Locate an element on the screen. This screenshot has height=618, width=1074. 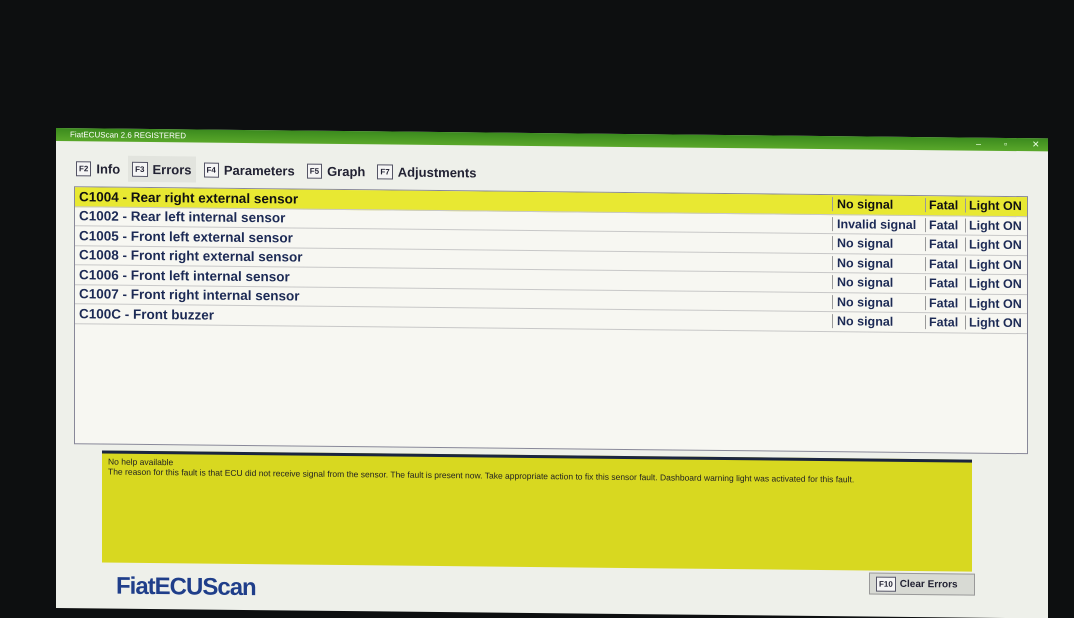
tab-info: F2 Info is located at coordinates (98, 168).